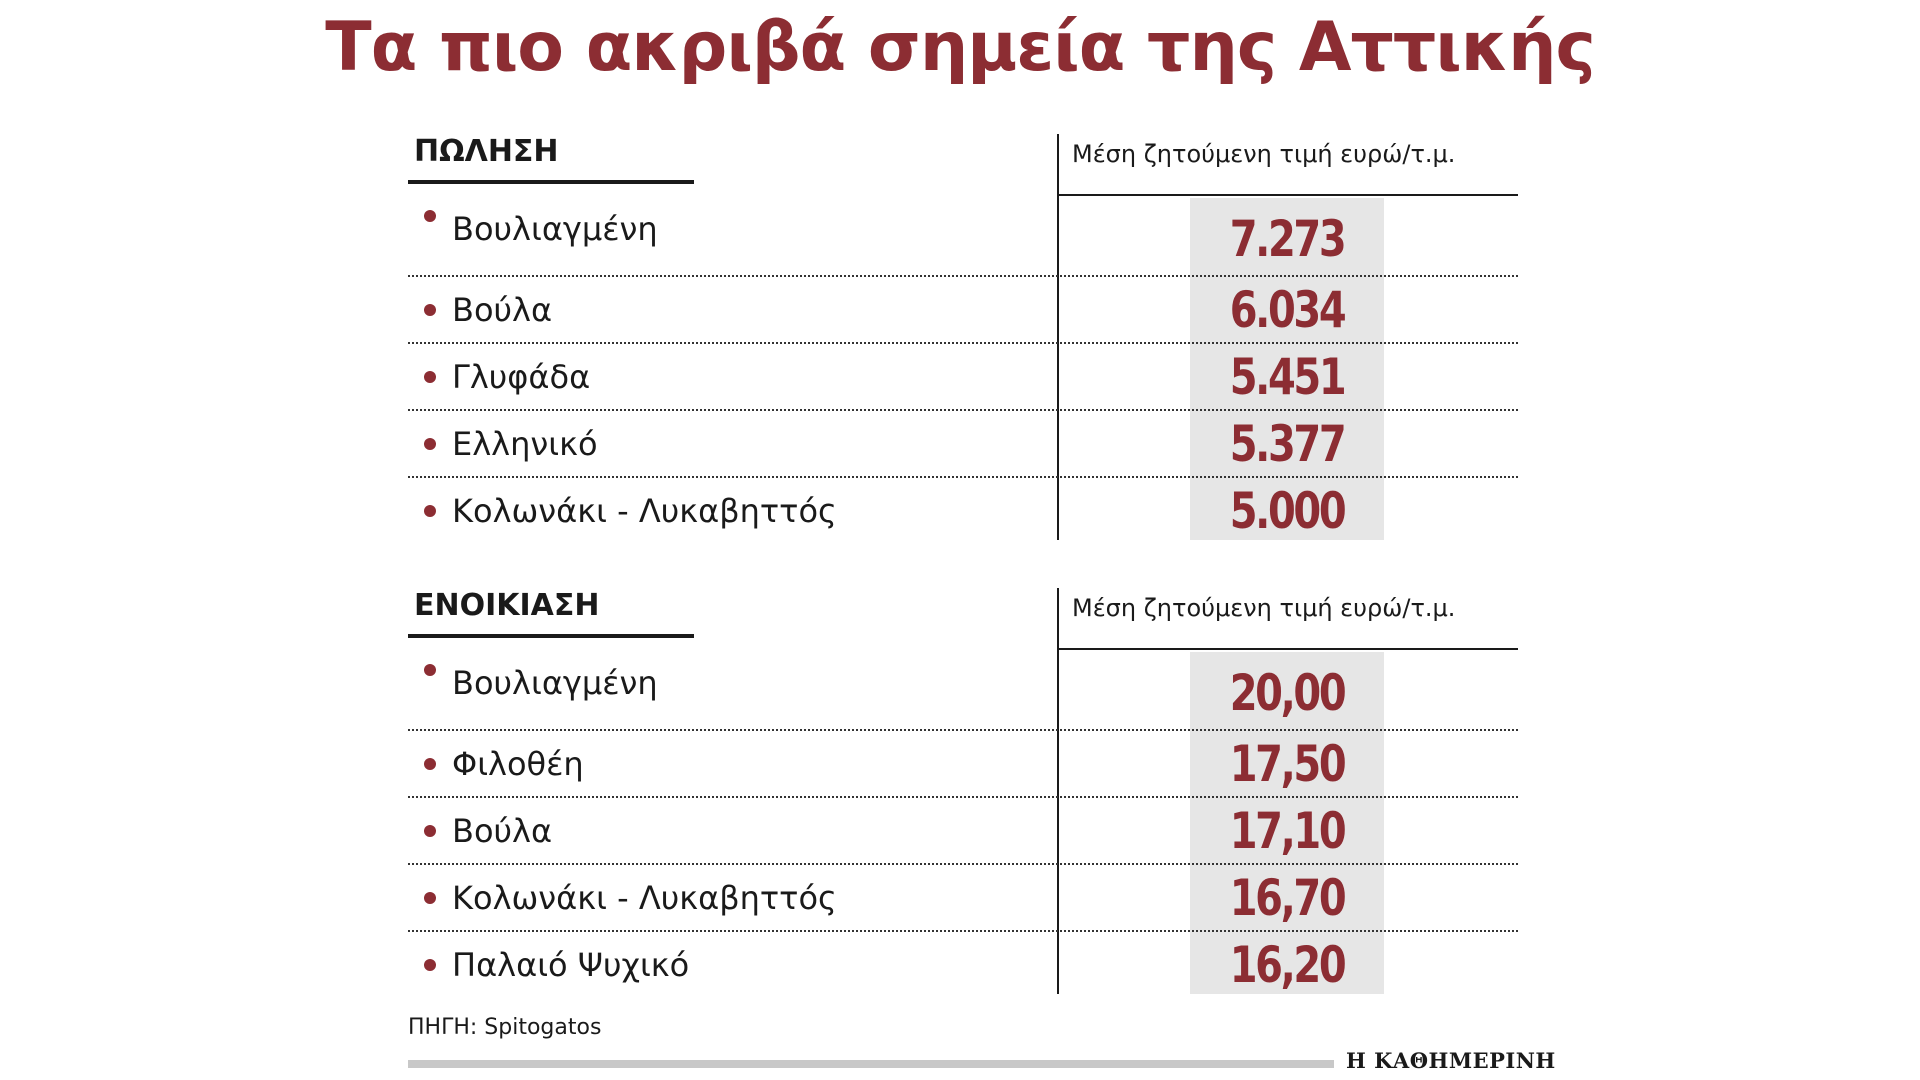 The height and width of the screenshot is (1080, 1920). Describe the element at coordinates (963, 236) in the screenshot. I see `list-item: Βουλιαγμένη 7.273` at that location.